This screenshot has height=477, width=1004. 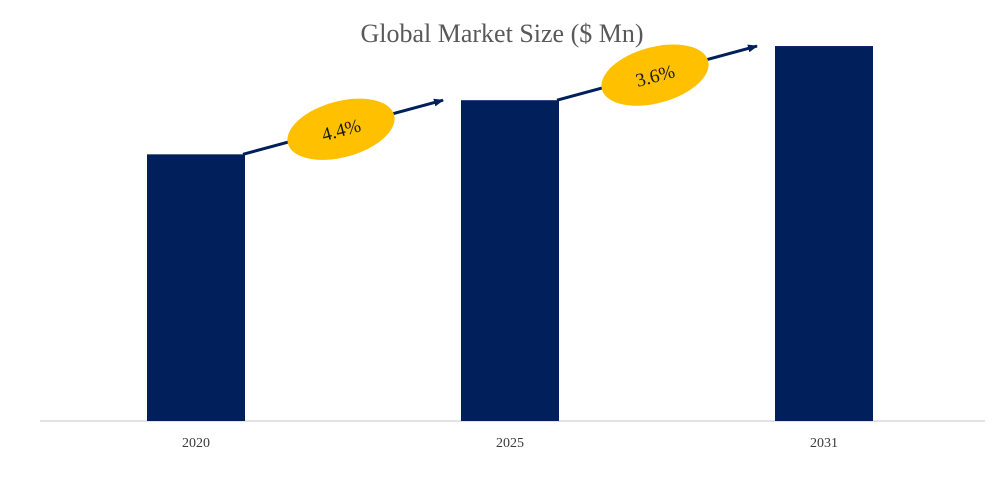 I want to click on bar-2025, so click(x=510, y=260).